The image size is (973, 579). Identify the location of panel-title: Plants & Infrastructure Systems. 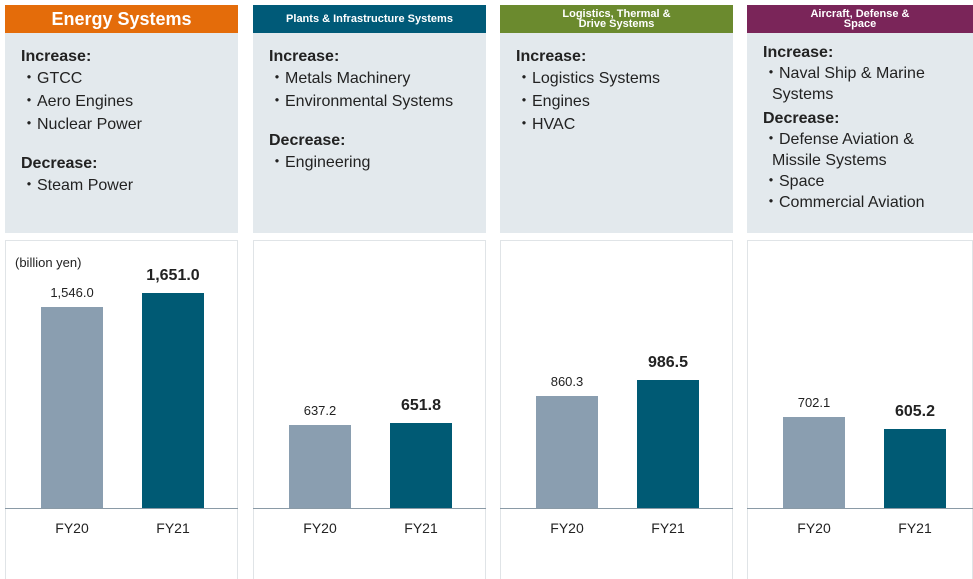
(369, 19).